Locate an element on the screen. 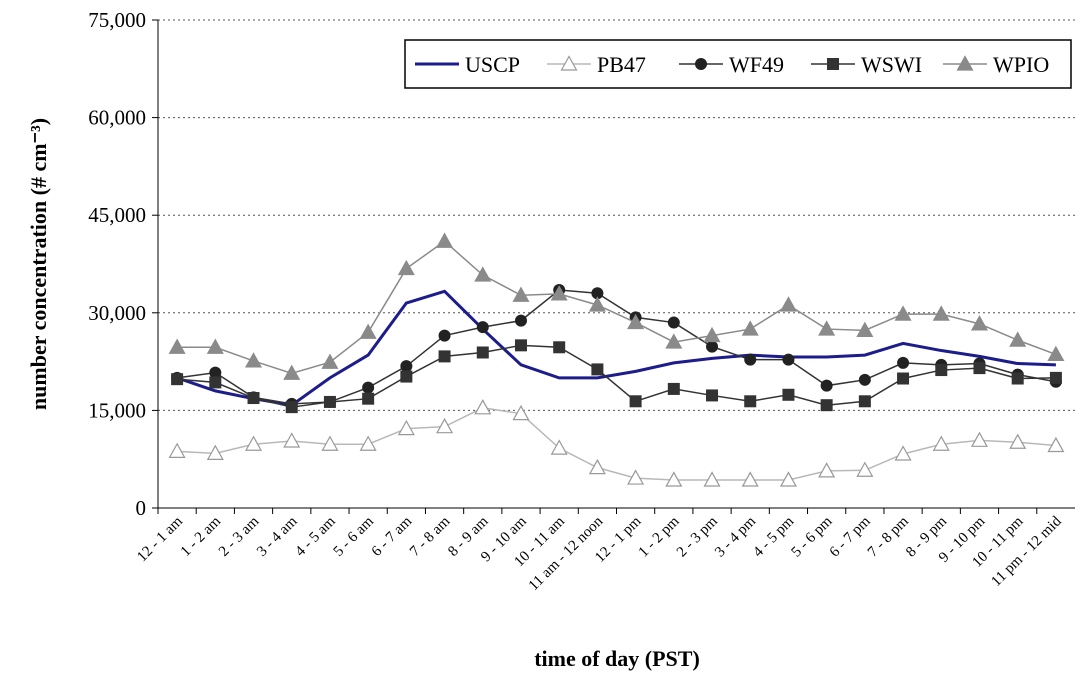 This screenshot has width=1086, height=676. x-tick-label: 2 - 3 am is located at coordinates (239, 536).